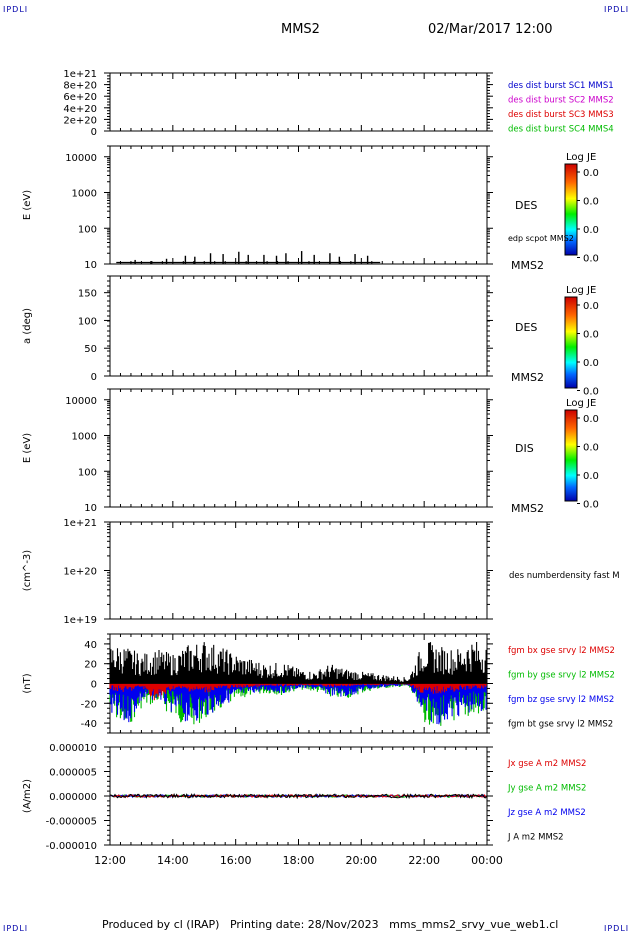 This screenshot has width=630, height=934. I want to click on legend-entry-p6: fgm bz gse srvy l2 MMS2, so click(561, 700).